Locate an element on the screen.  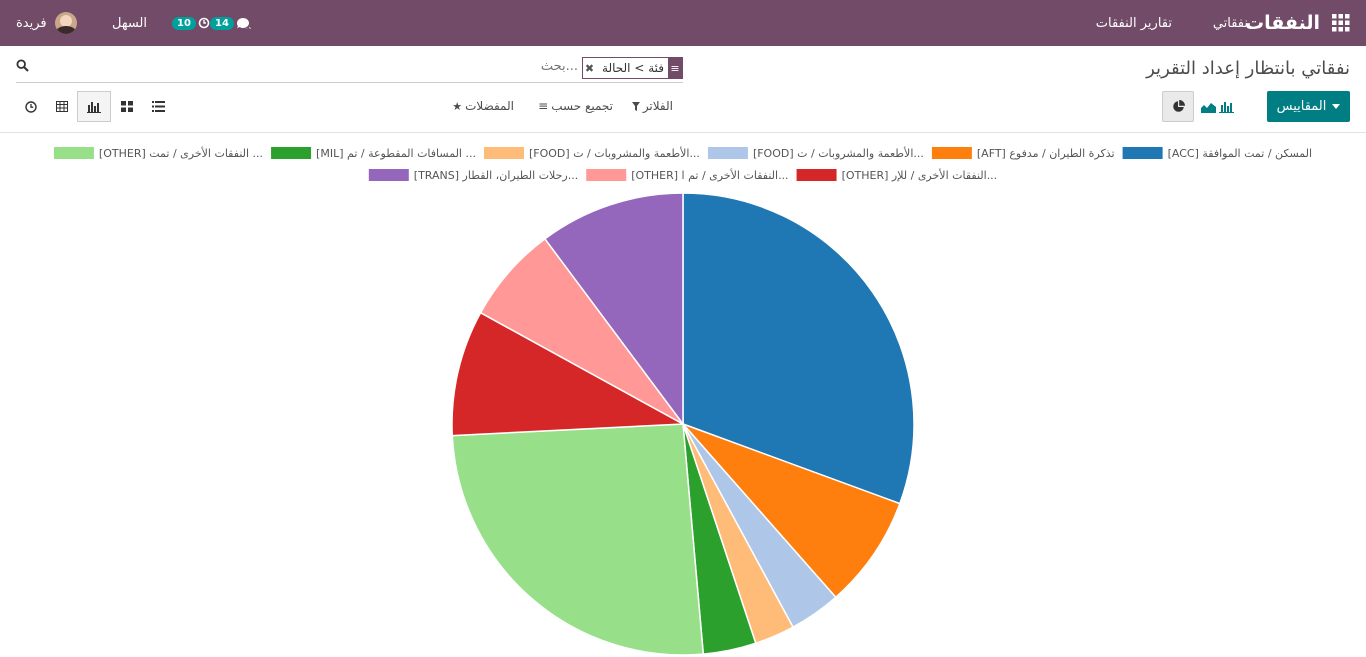
graph-view-icon is located at coordinates (94, 107).